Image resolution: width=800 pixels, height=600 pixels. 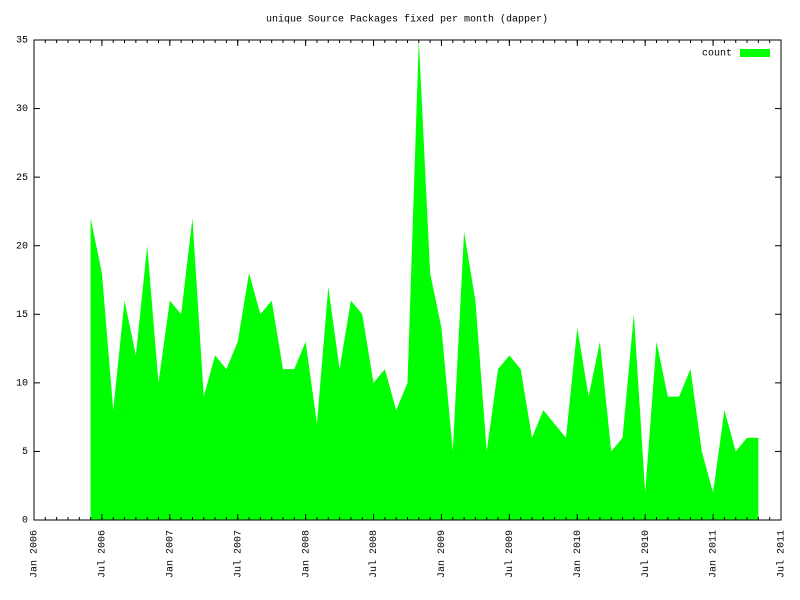 I want to click on y-tick-label: 35, so click(x=22, y=41).